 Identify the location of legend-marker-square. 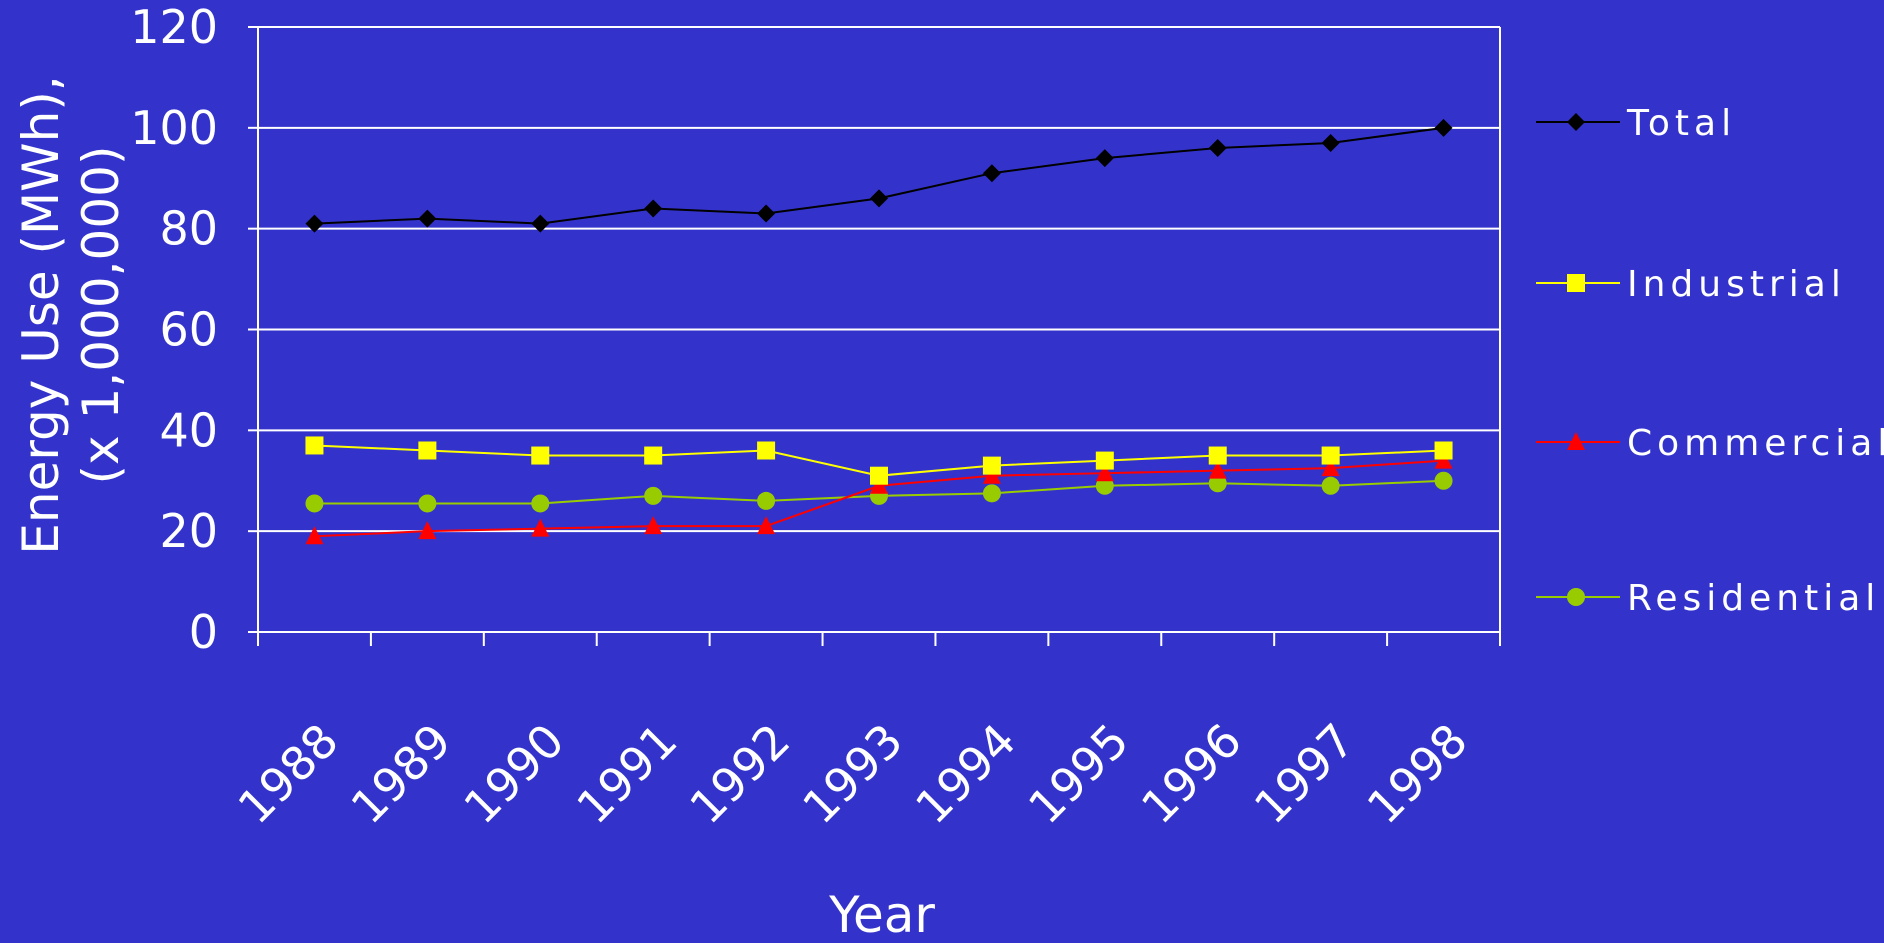
(1576, 283).